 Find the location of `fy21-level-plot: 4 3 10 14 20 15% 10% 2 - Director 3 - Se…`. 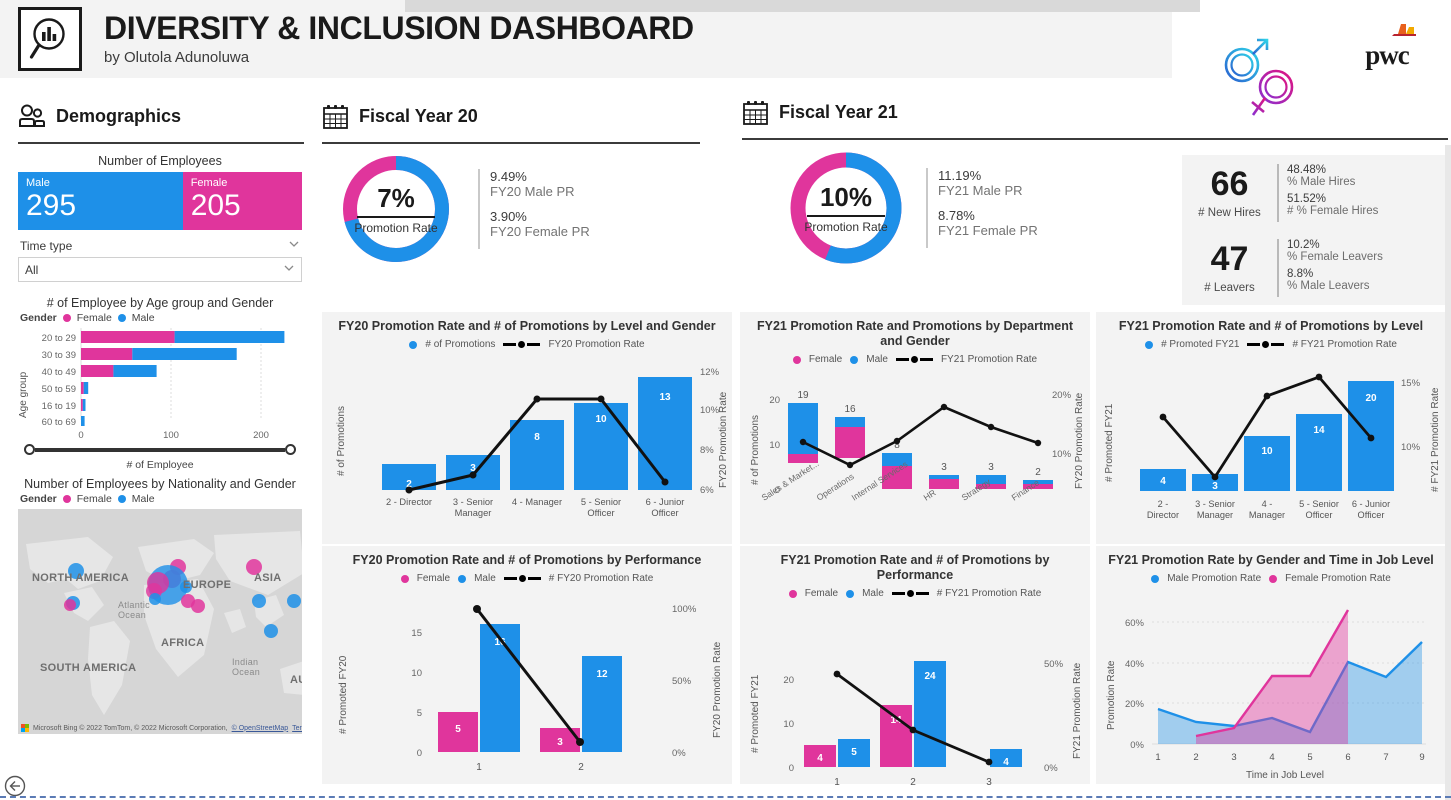

fy21-level-plot: 4 3 10 14 20 15% 10% 2 - Director 3 - Se… is located at coordinates (1271, 445).